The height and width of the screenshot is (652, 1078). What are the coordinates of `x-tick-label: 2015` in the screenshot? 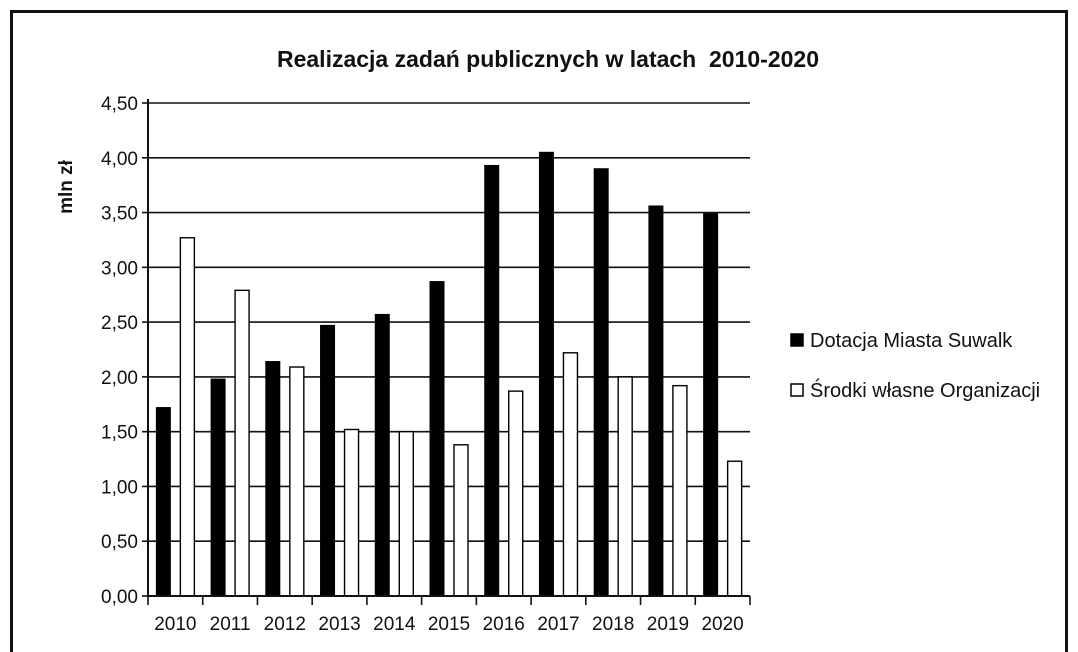 It's located at (449, 624).